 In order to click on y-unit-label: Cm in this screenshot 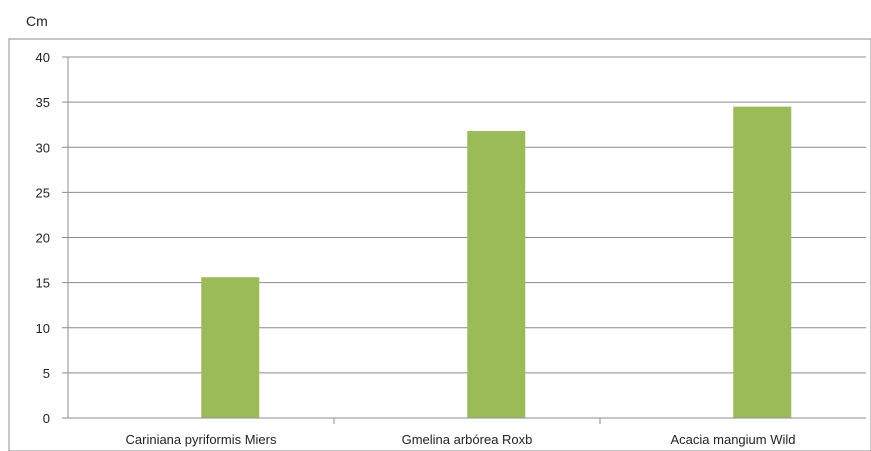, I will do `click(37, 21)`.